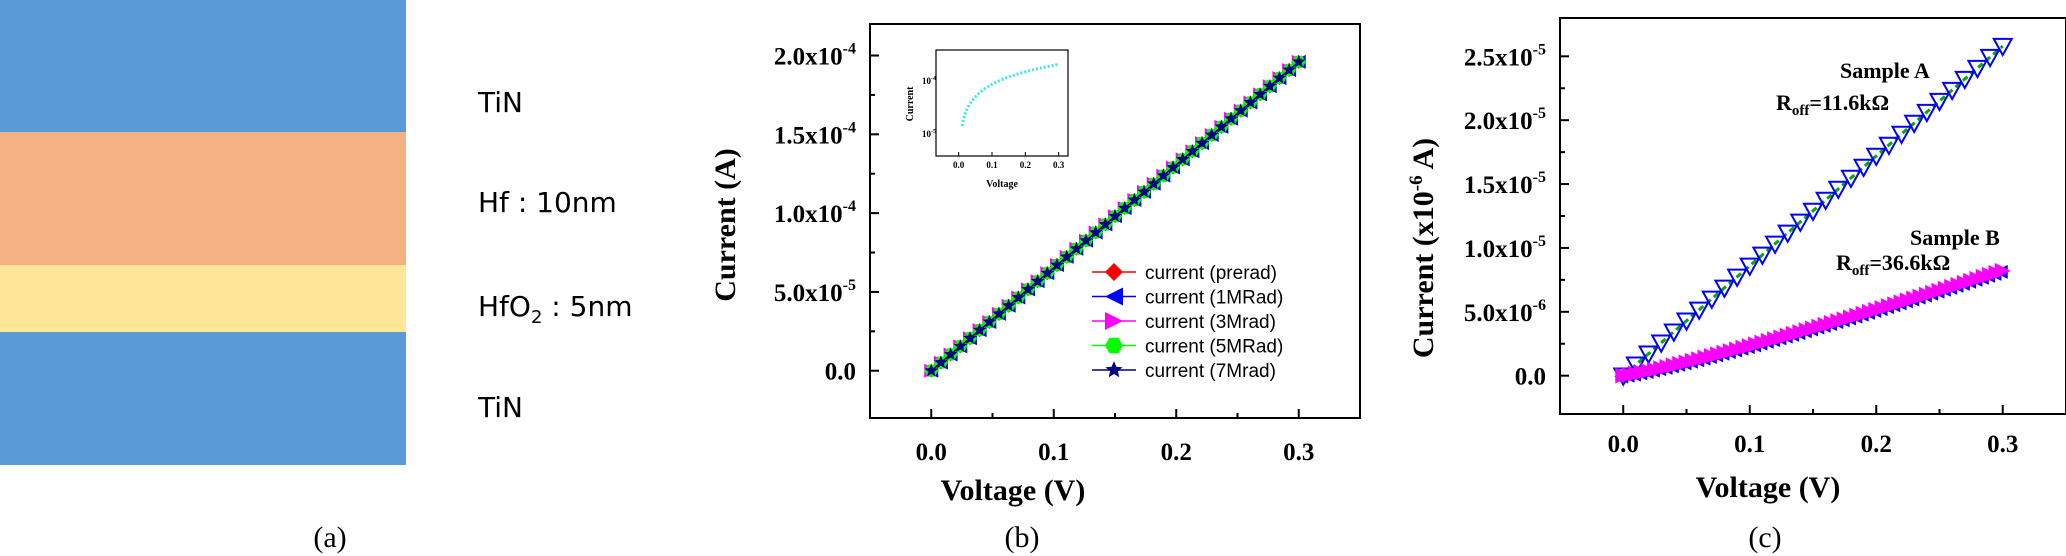  What do you see at coordinates (929, 134) in the screenshot?
I see `inset-ytick-2: 10⁻⁵` at bounding box center [929, 134].